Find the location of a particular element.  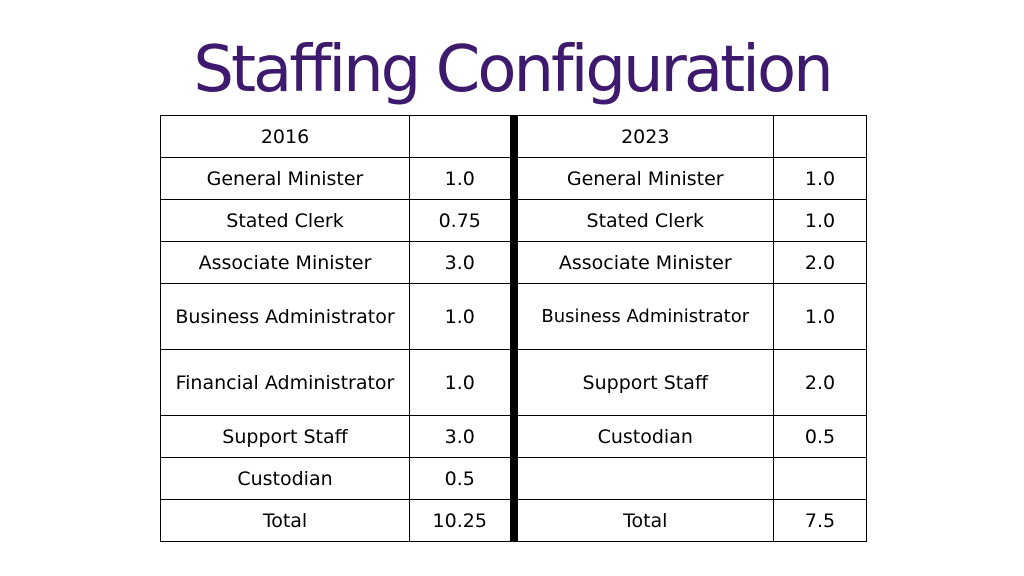

header-year-2023: 2023 is located at coordinates (643, 136).